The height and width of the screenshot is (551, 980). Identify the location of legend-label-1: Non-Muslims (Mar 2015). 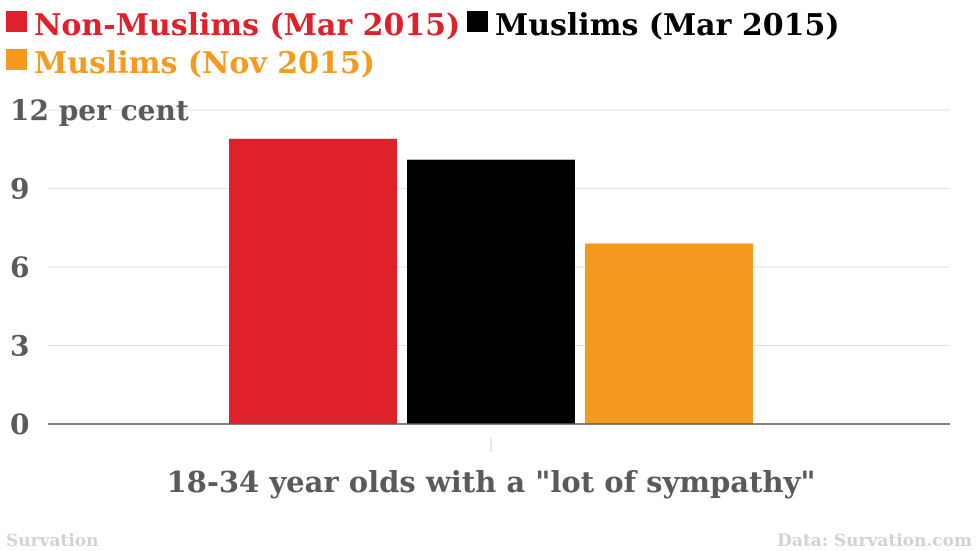
(247, 25).